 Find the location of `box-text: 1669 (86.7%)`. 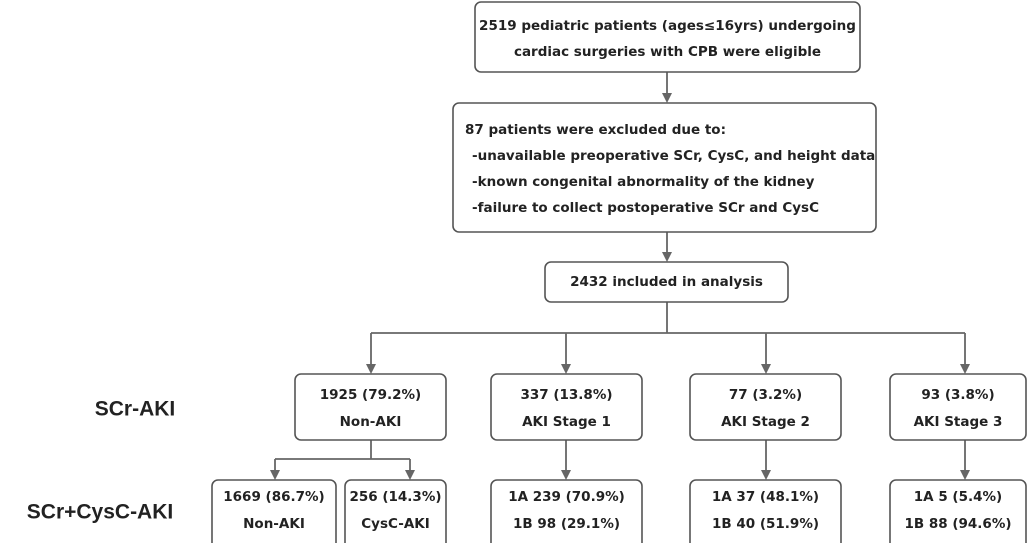

box-text: 1669 (86.7%) is located at coordinates (273, 497).